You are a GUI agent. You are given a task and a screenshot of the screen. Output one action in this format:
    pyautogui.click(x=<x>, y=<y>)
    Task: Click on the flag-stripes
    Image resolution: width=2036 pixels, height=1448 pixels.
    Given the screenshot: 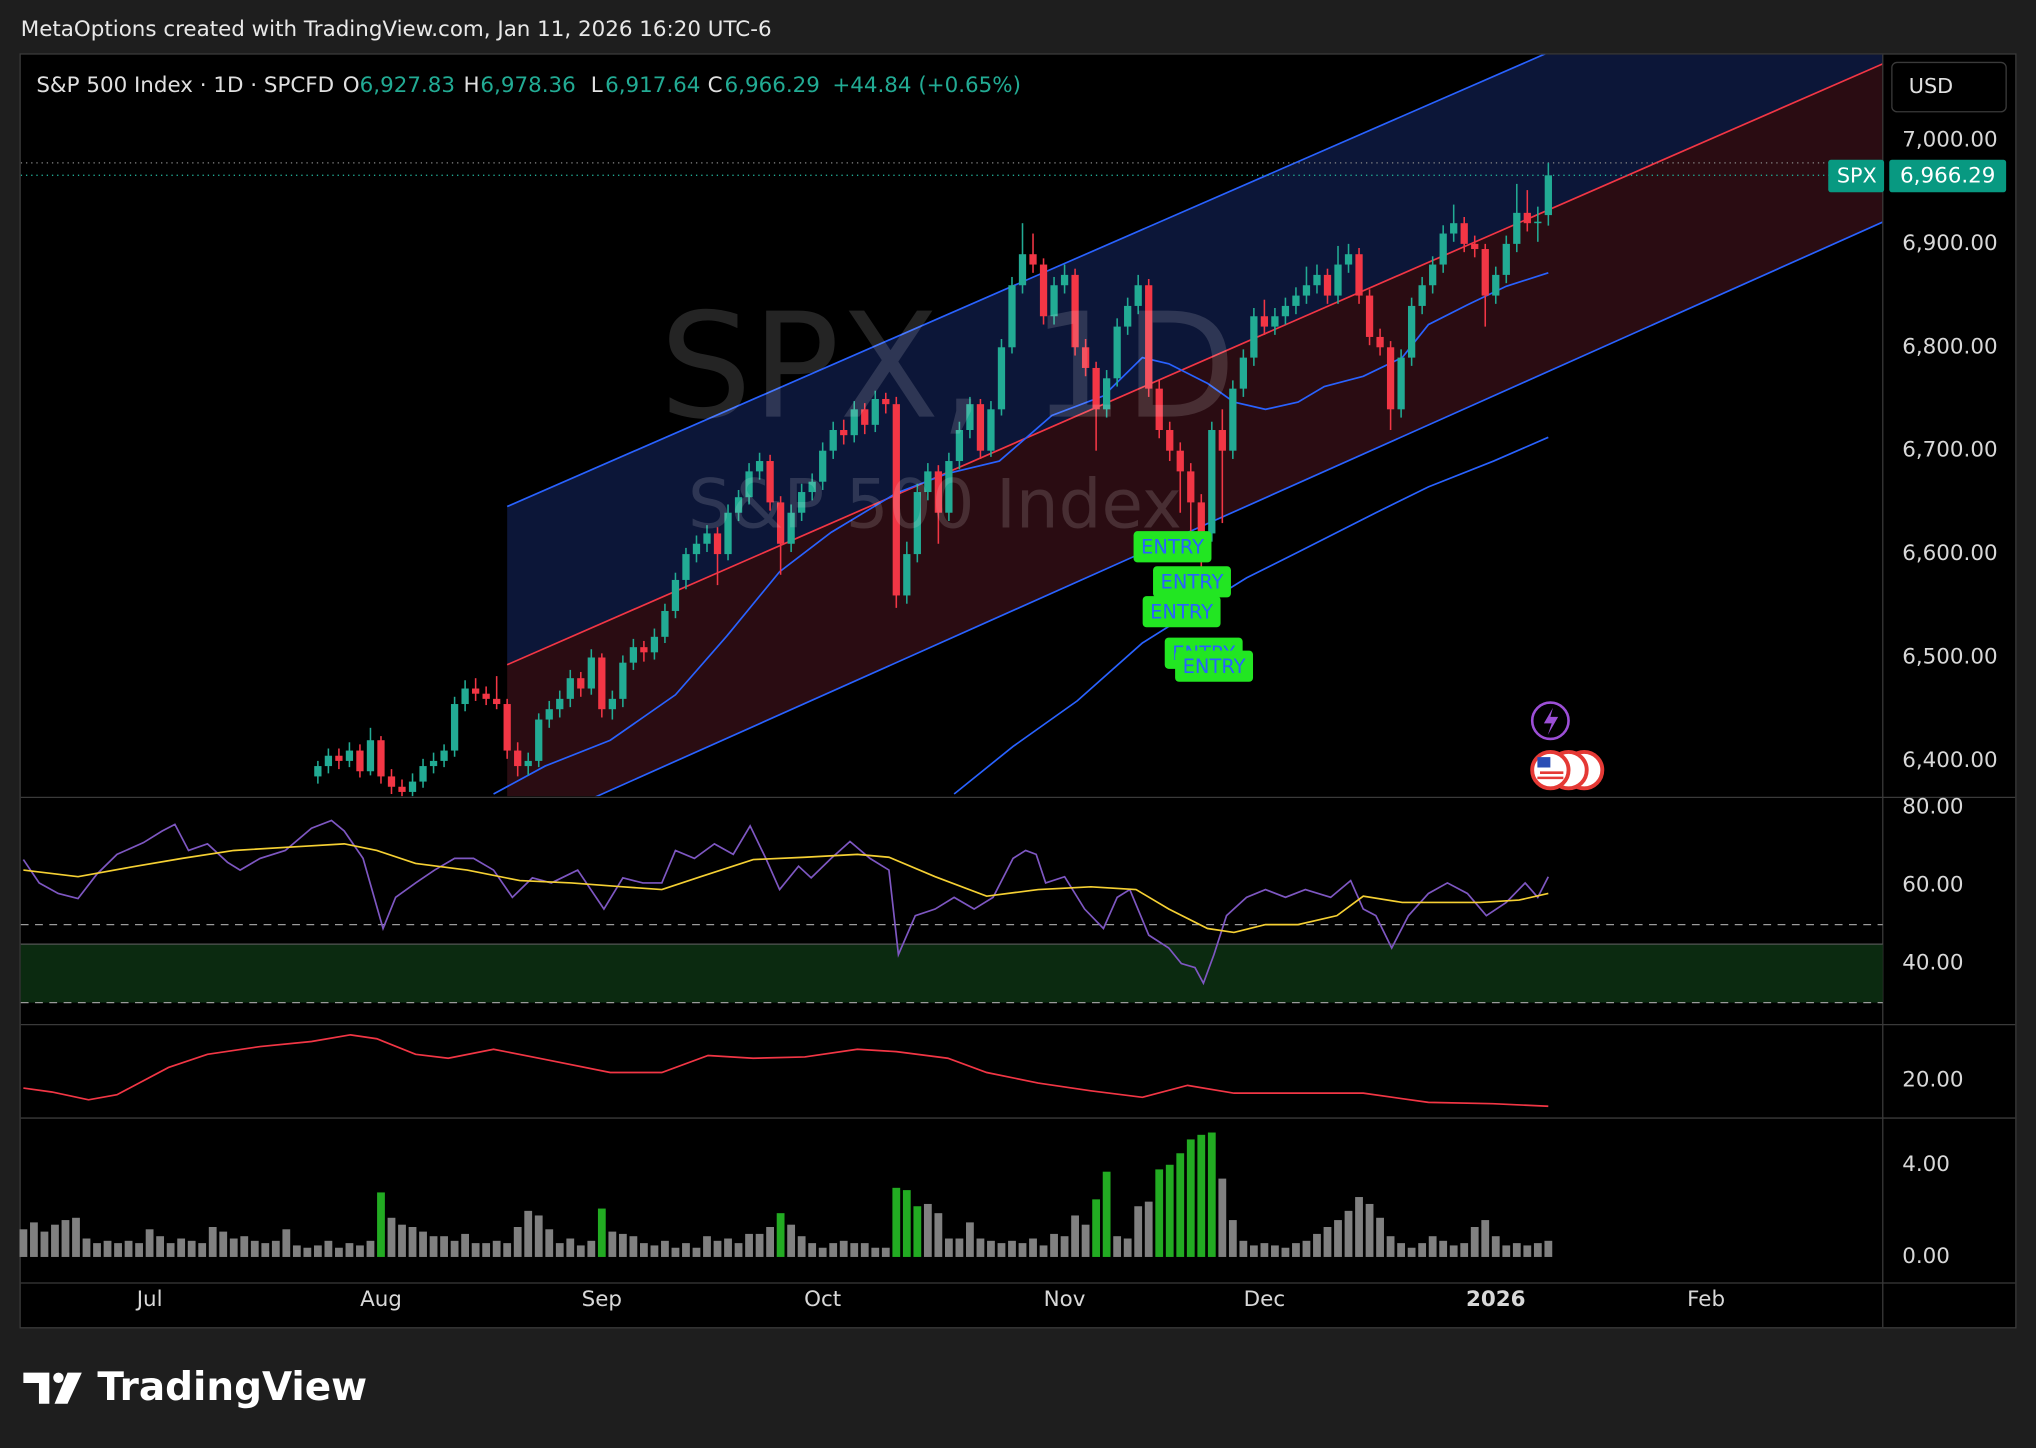 What is the action you would take?
    pyautogui.click(x=1550, y=775)
    